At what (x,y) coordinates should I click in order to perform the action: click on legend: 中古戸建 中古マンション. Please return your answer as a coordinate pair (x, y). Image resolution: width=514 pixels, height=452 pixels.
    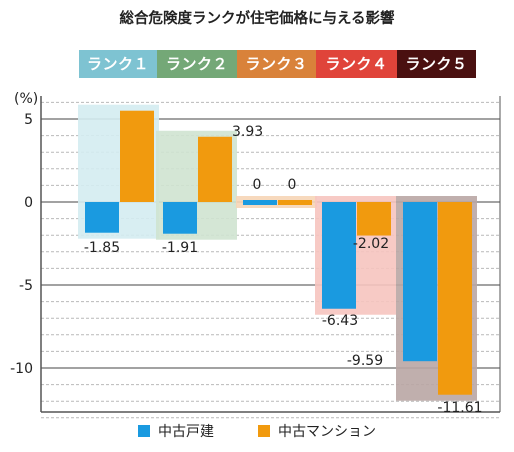
    Looking at the image, I should click on (257, 431).